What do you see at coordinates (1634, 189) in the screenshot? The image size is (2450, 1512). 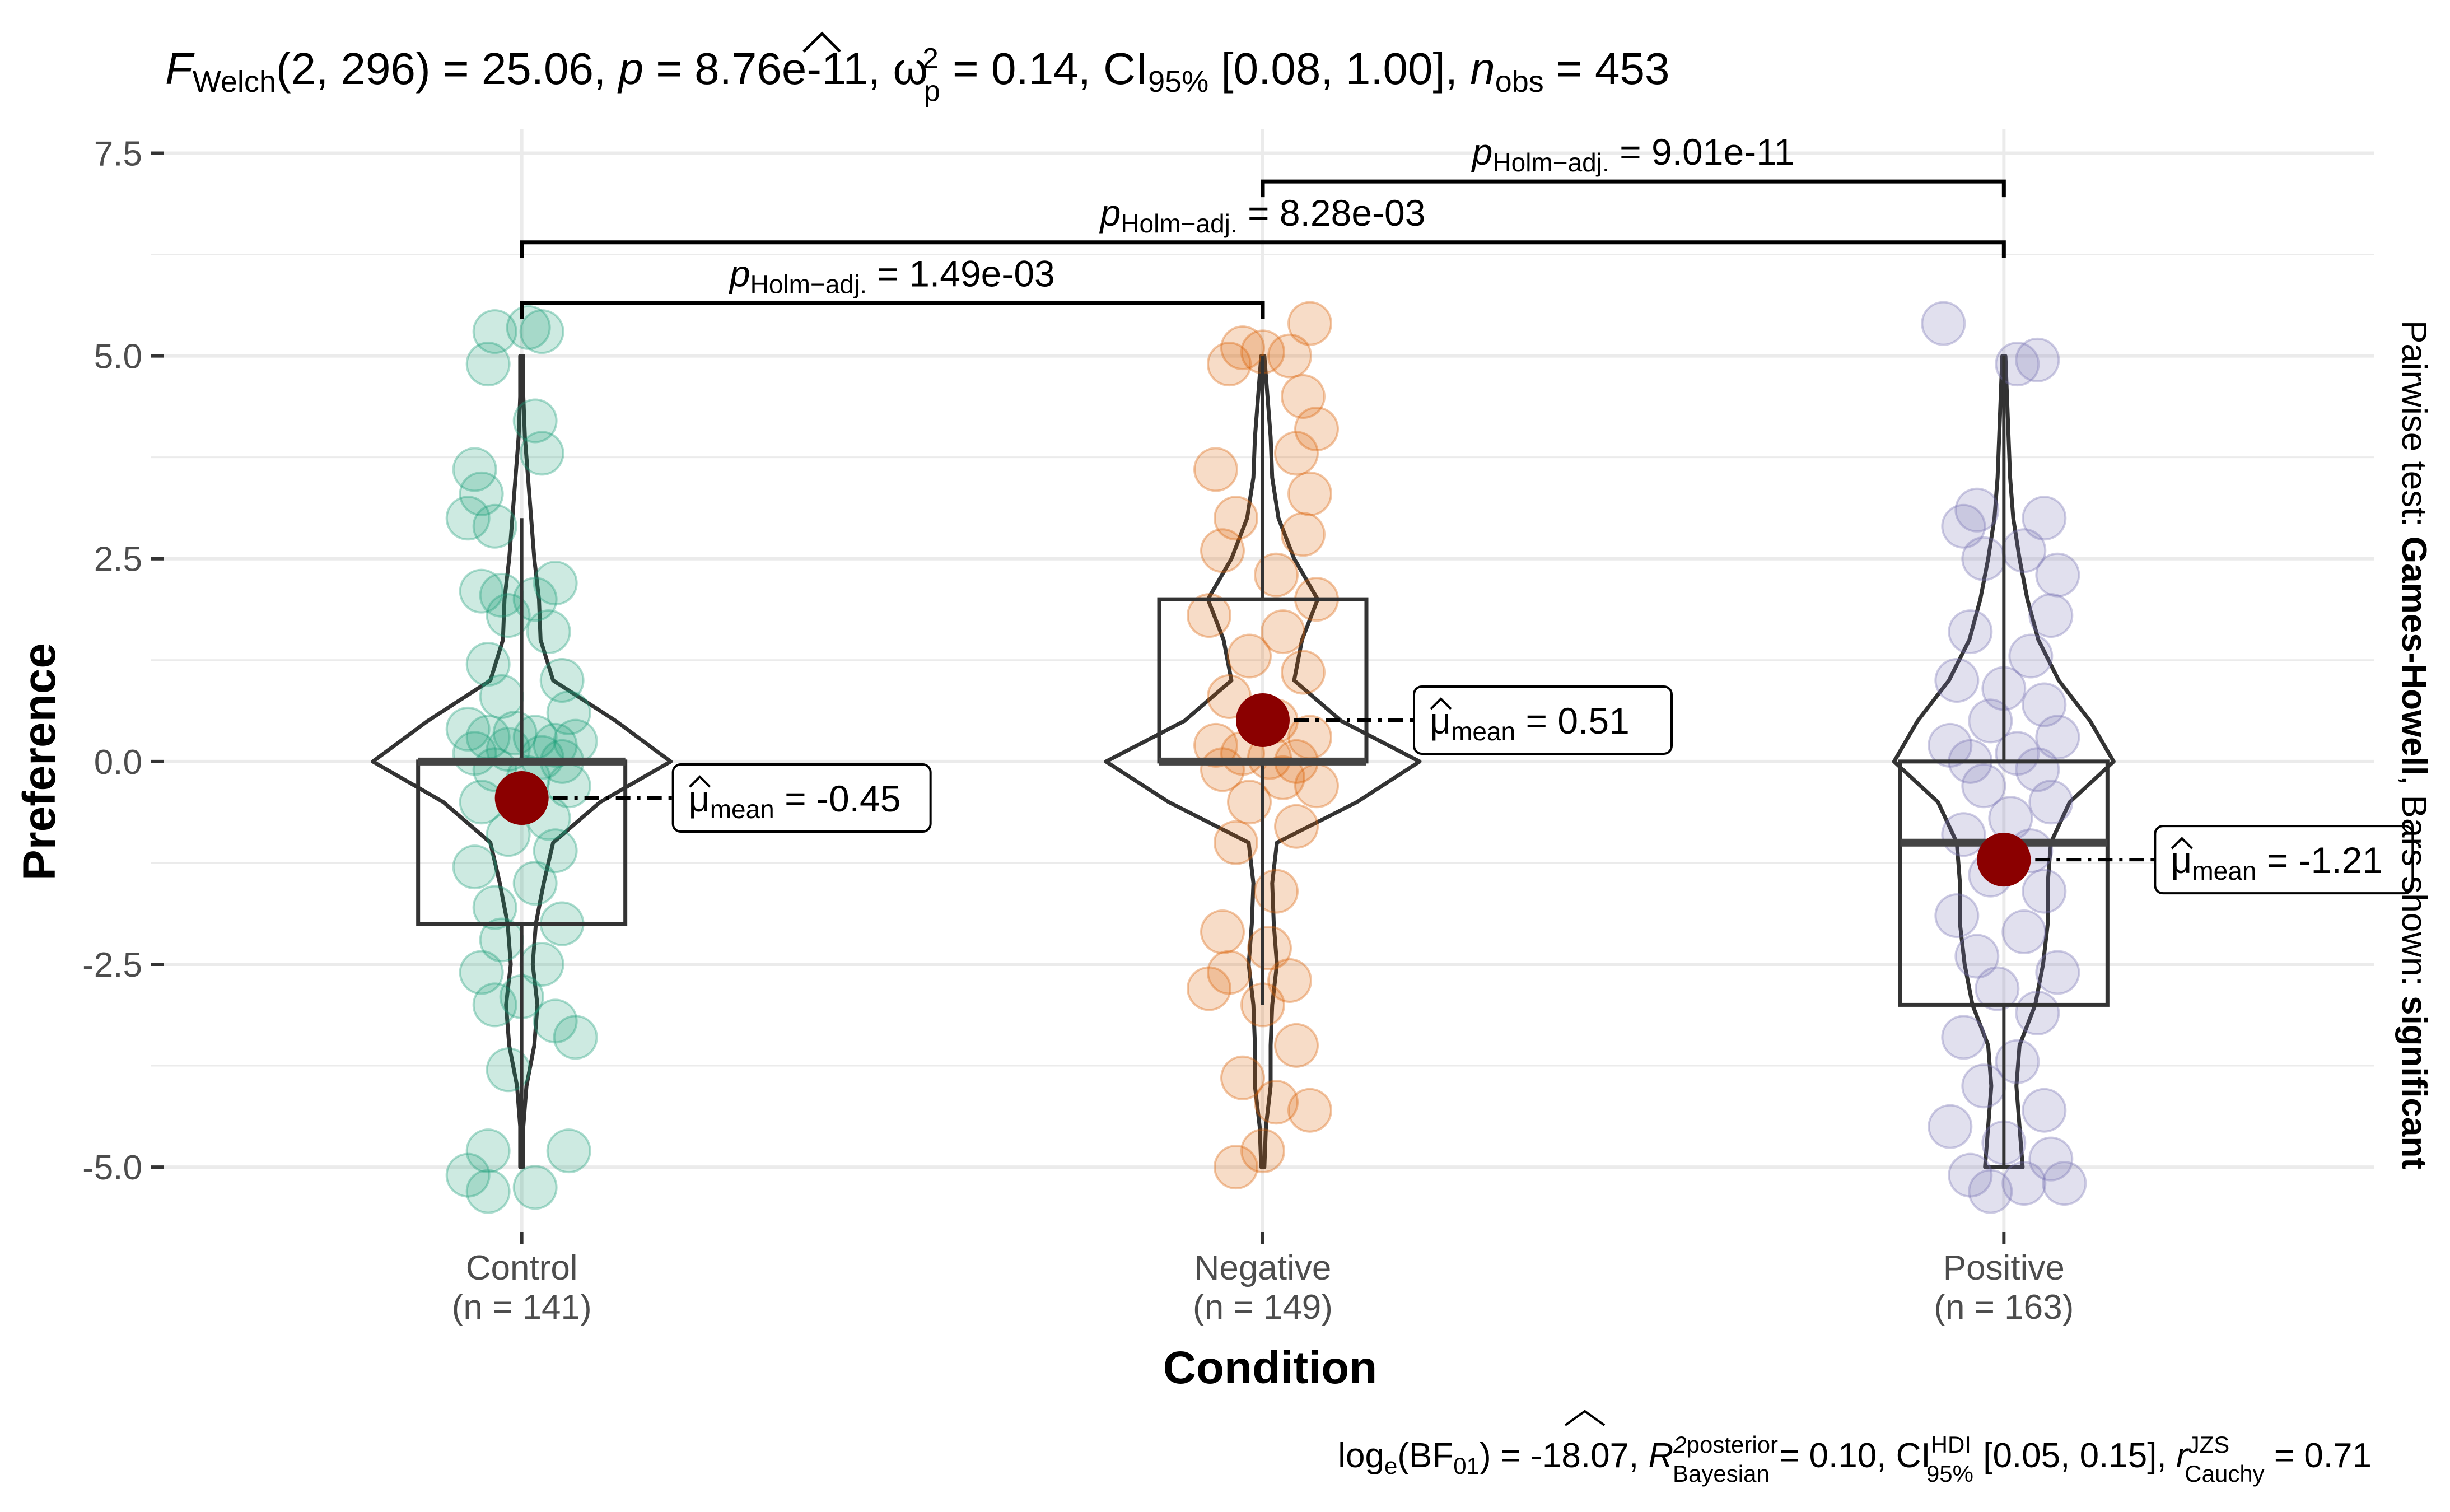 I see `comparison-bracket` at bounding box center [1634, 189].